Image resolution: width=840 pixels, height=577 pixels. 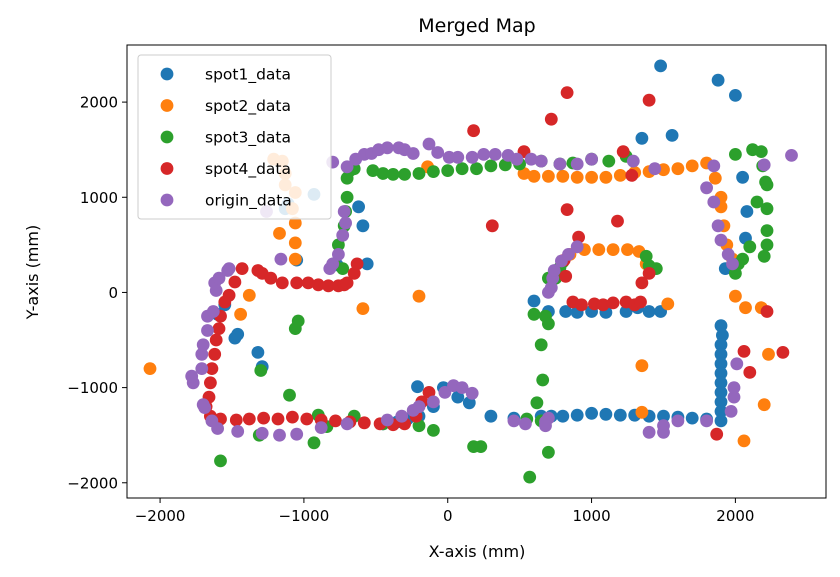 I want to click on legend-marker-spot2_data, so click(x=167, y=105).